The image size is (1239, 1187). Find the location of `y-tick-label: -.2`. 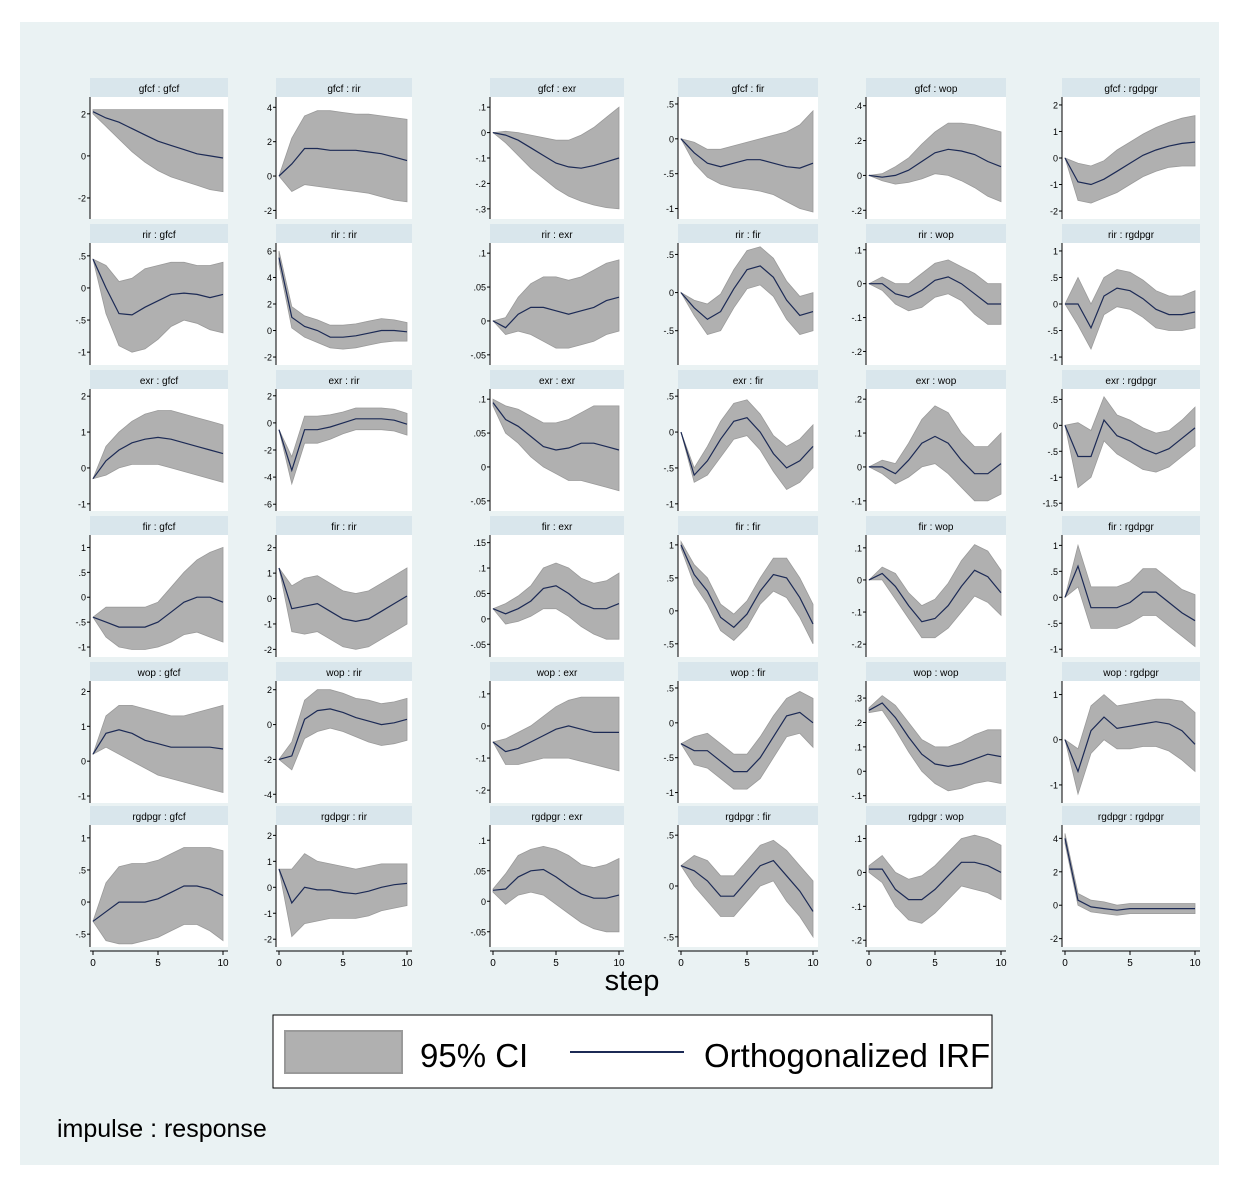

y-tick-label: -.2 is located at coordinates (480, 184).